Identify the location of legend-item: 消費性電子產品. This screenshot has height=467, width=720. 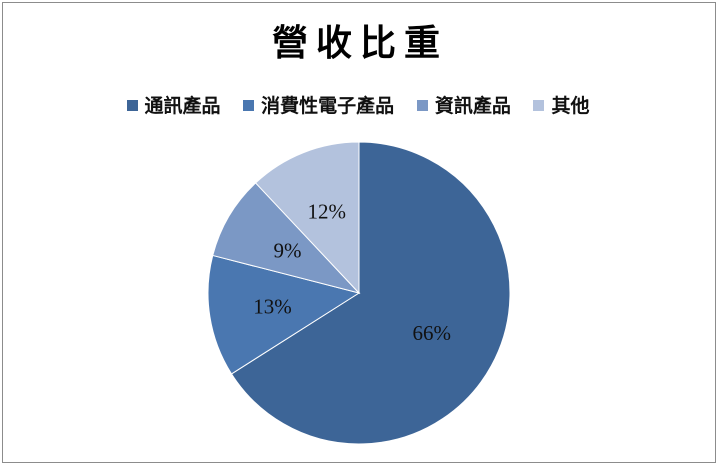
(318, 104).